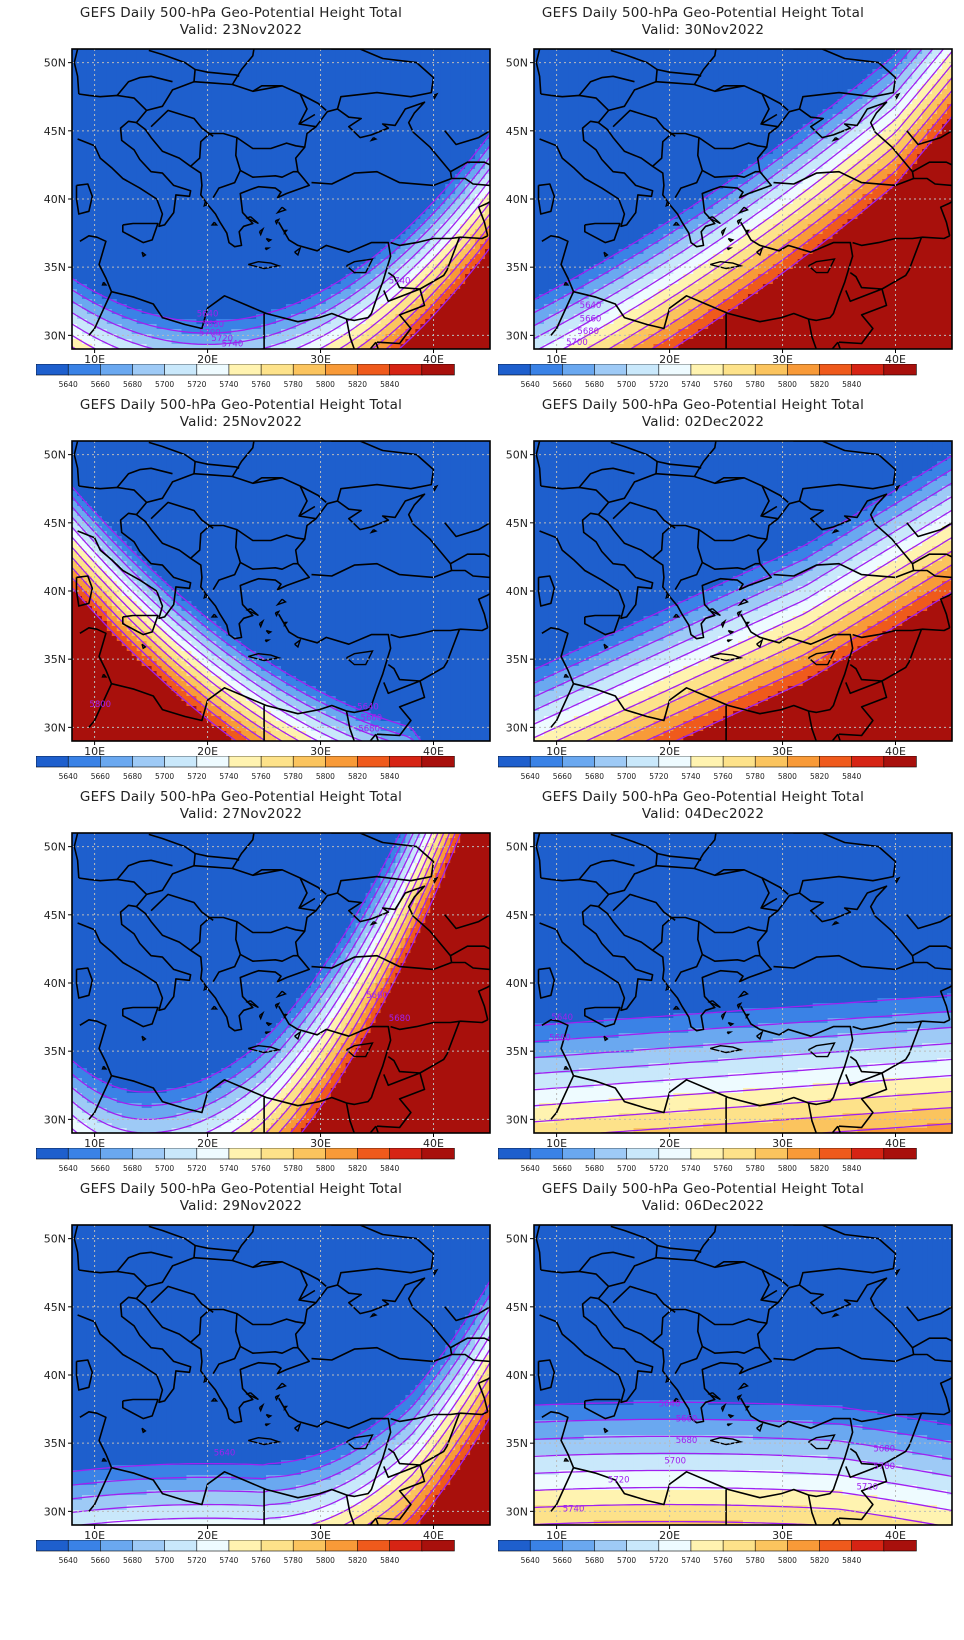 Image resolution: width=964 pixels, height=1640 pixels. What do you see at coordinates (658, 1168) in the screenshot?
I see `colorbar-label: 5720` at bounding box center [658, 1168].